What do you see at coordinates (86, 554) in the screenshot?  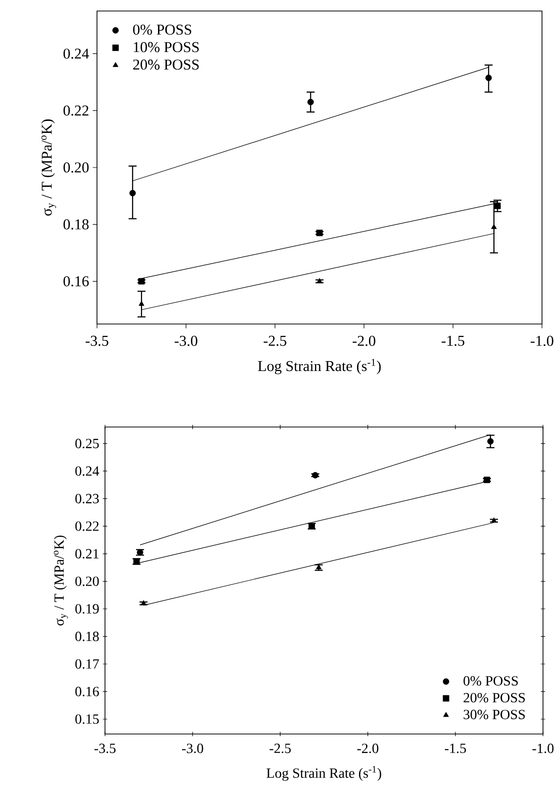 I see `y-tick-label: 0.21` at bounding box center [86, 554].